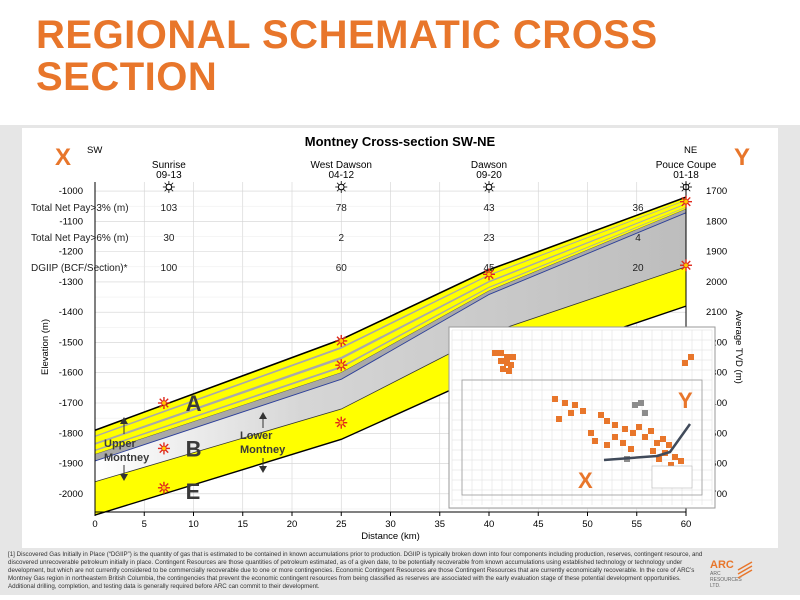 This screenshot has height=600, width=800. Describe the element at coordinates (144, 524) in the screenshot. I see `x-tick-label: 5` at that location.